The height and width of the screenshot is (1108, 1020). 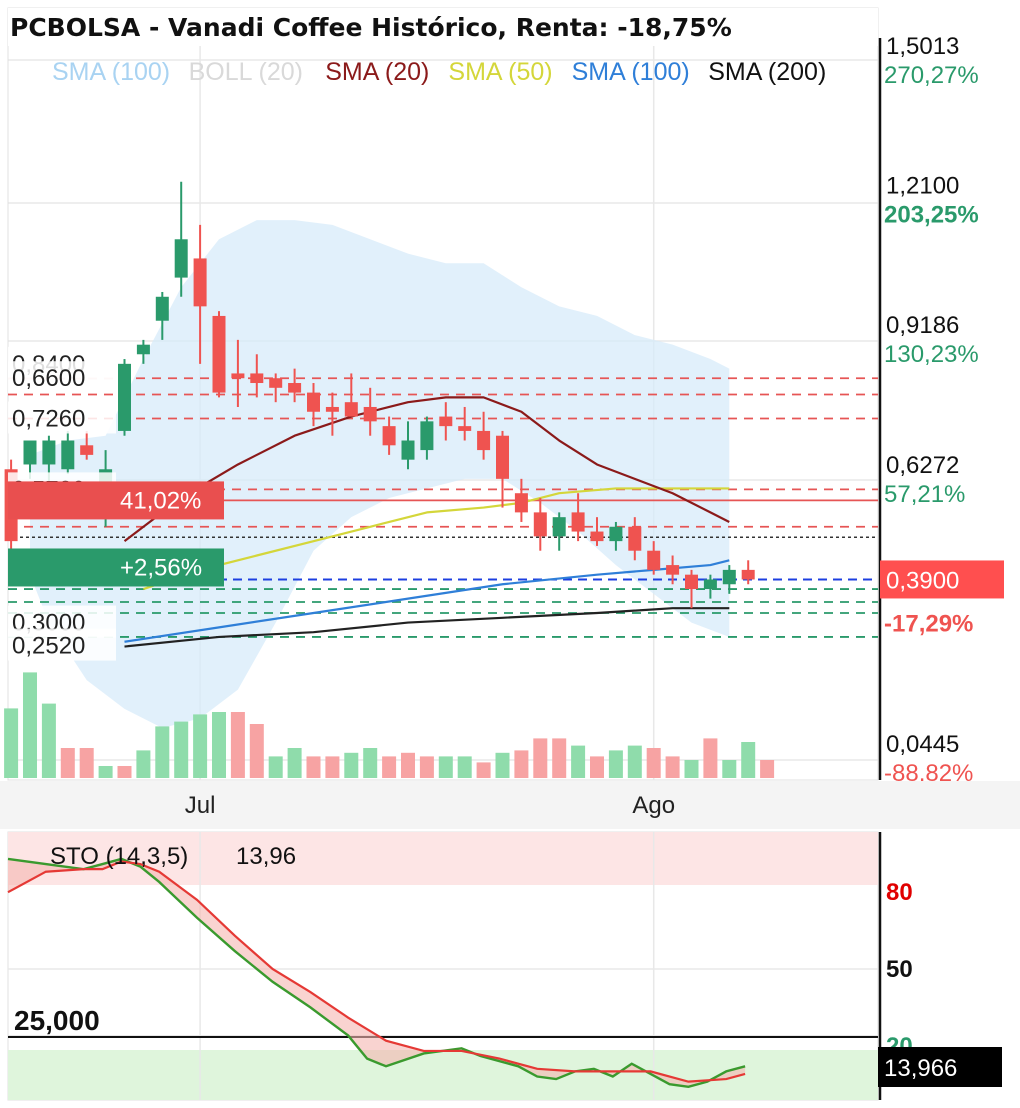 What do you see at coordinates (928, 623) in the screenshot?
I see `current-price-percent: -17,29%` at bounding box center [928, 623].